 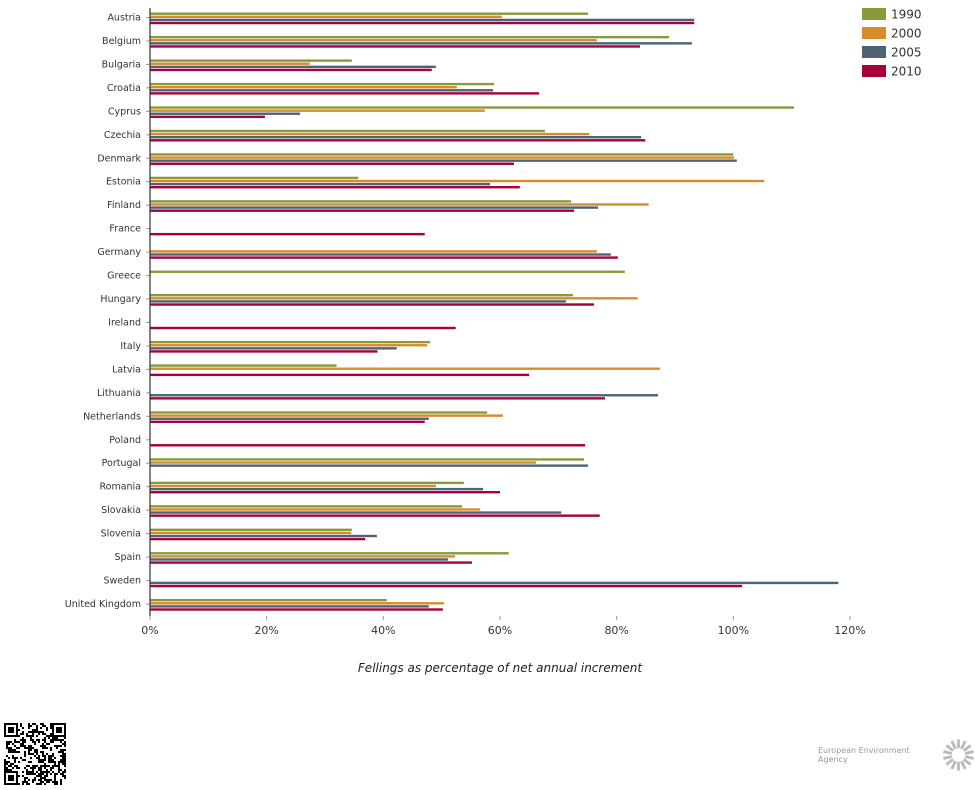 What do you see at coordinates (119, 393) in the screenshot?
I see `category-label: Lithuania` at bounding box center [119, 393].